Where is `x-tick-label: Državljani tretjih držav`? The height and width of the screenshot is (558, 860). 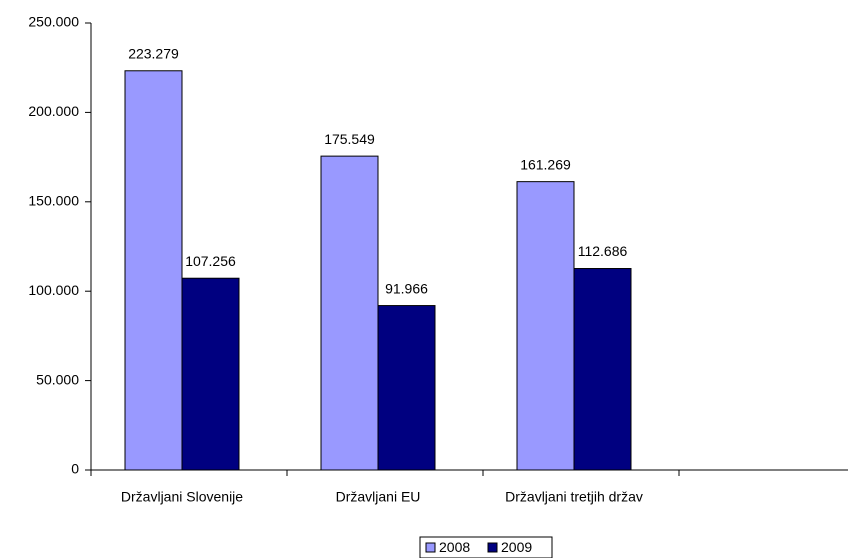 x-tick-label: Državljani tretjih držav is located at coordinates (574, 497).